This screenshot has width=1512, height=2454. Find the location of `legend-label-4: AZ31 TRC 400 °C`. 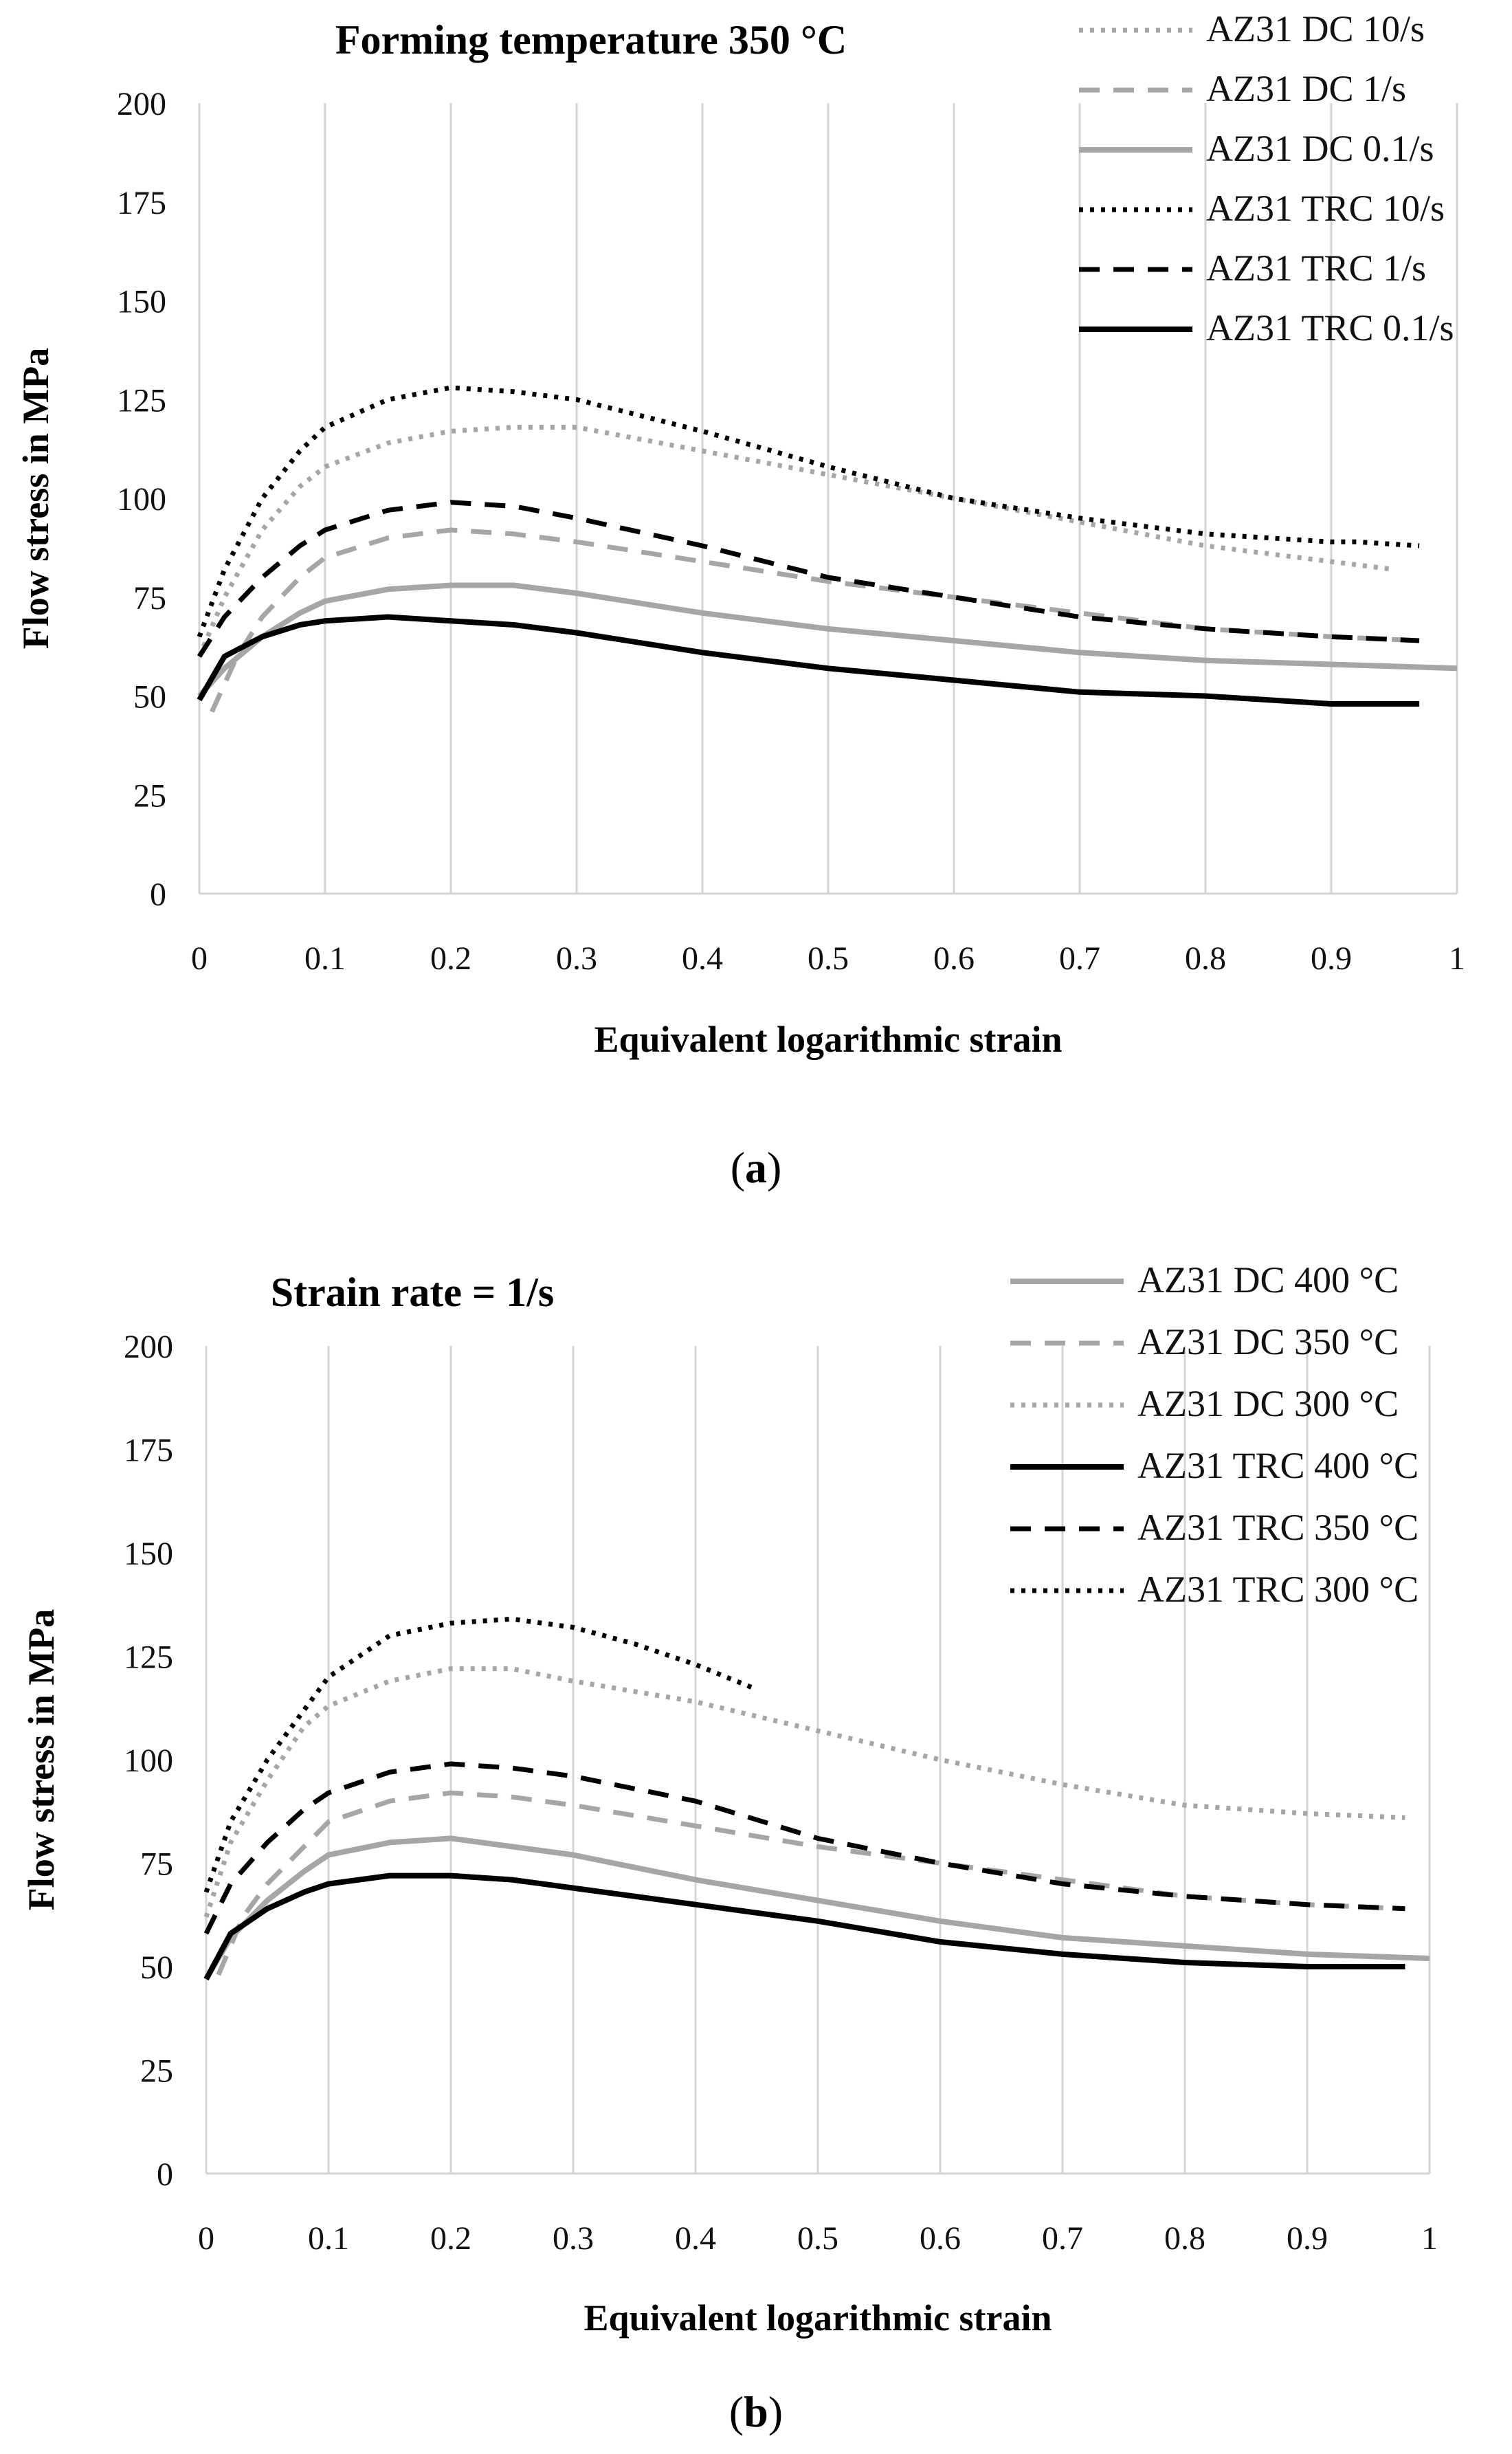

legend-label-4: AZ31 TRC 400 °C is located at coordinates (1278, 1465).